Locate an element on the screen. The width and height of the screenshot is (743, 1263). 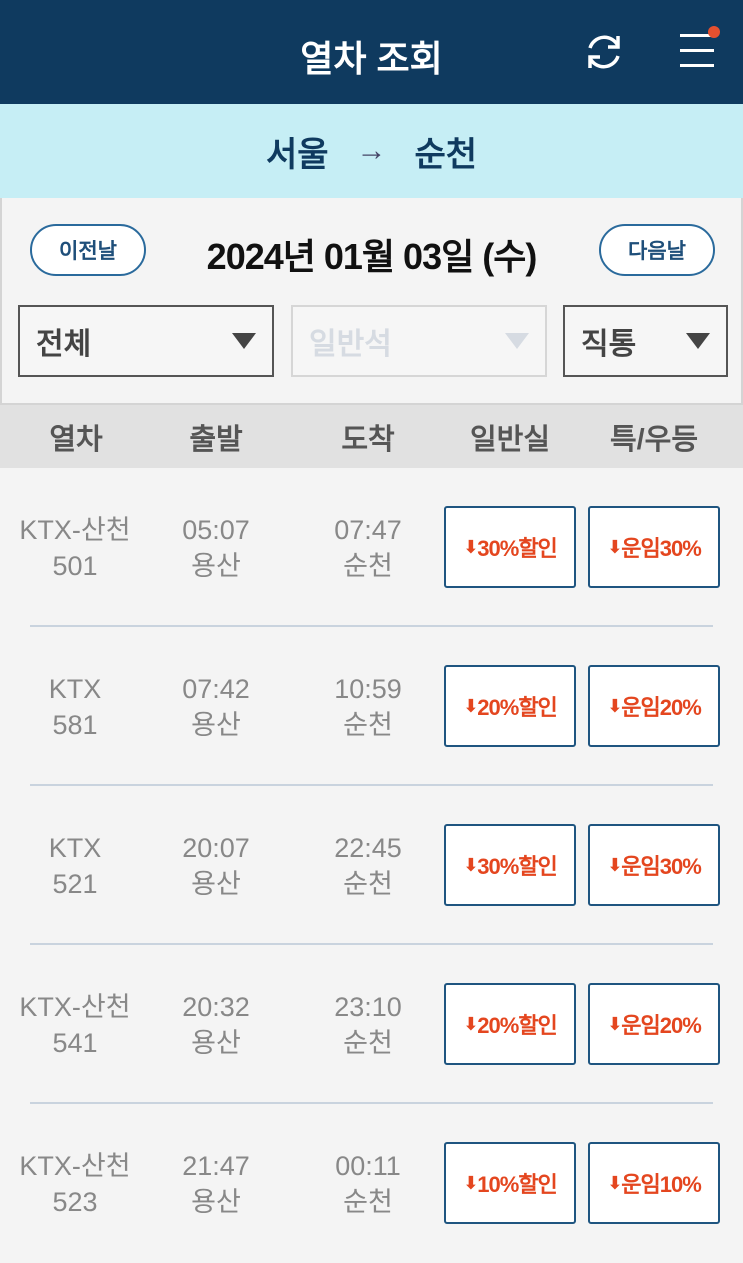
next-day-button: 다음날 is located at coordinates (657, 250).